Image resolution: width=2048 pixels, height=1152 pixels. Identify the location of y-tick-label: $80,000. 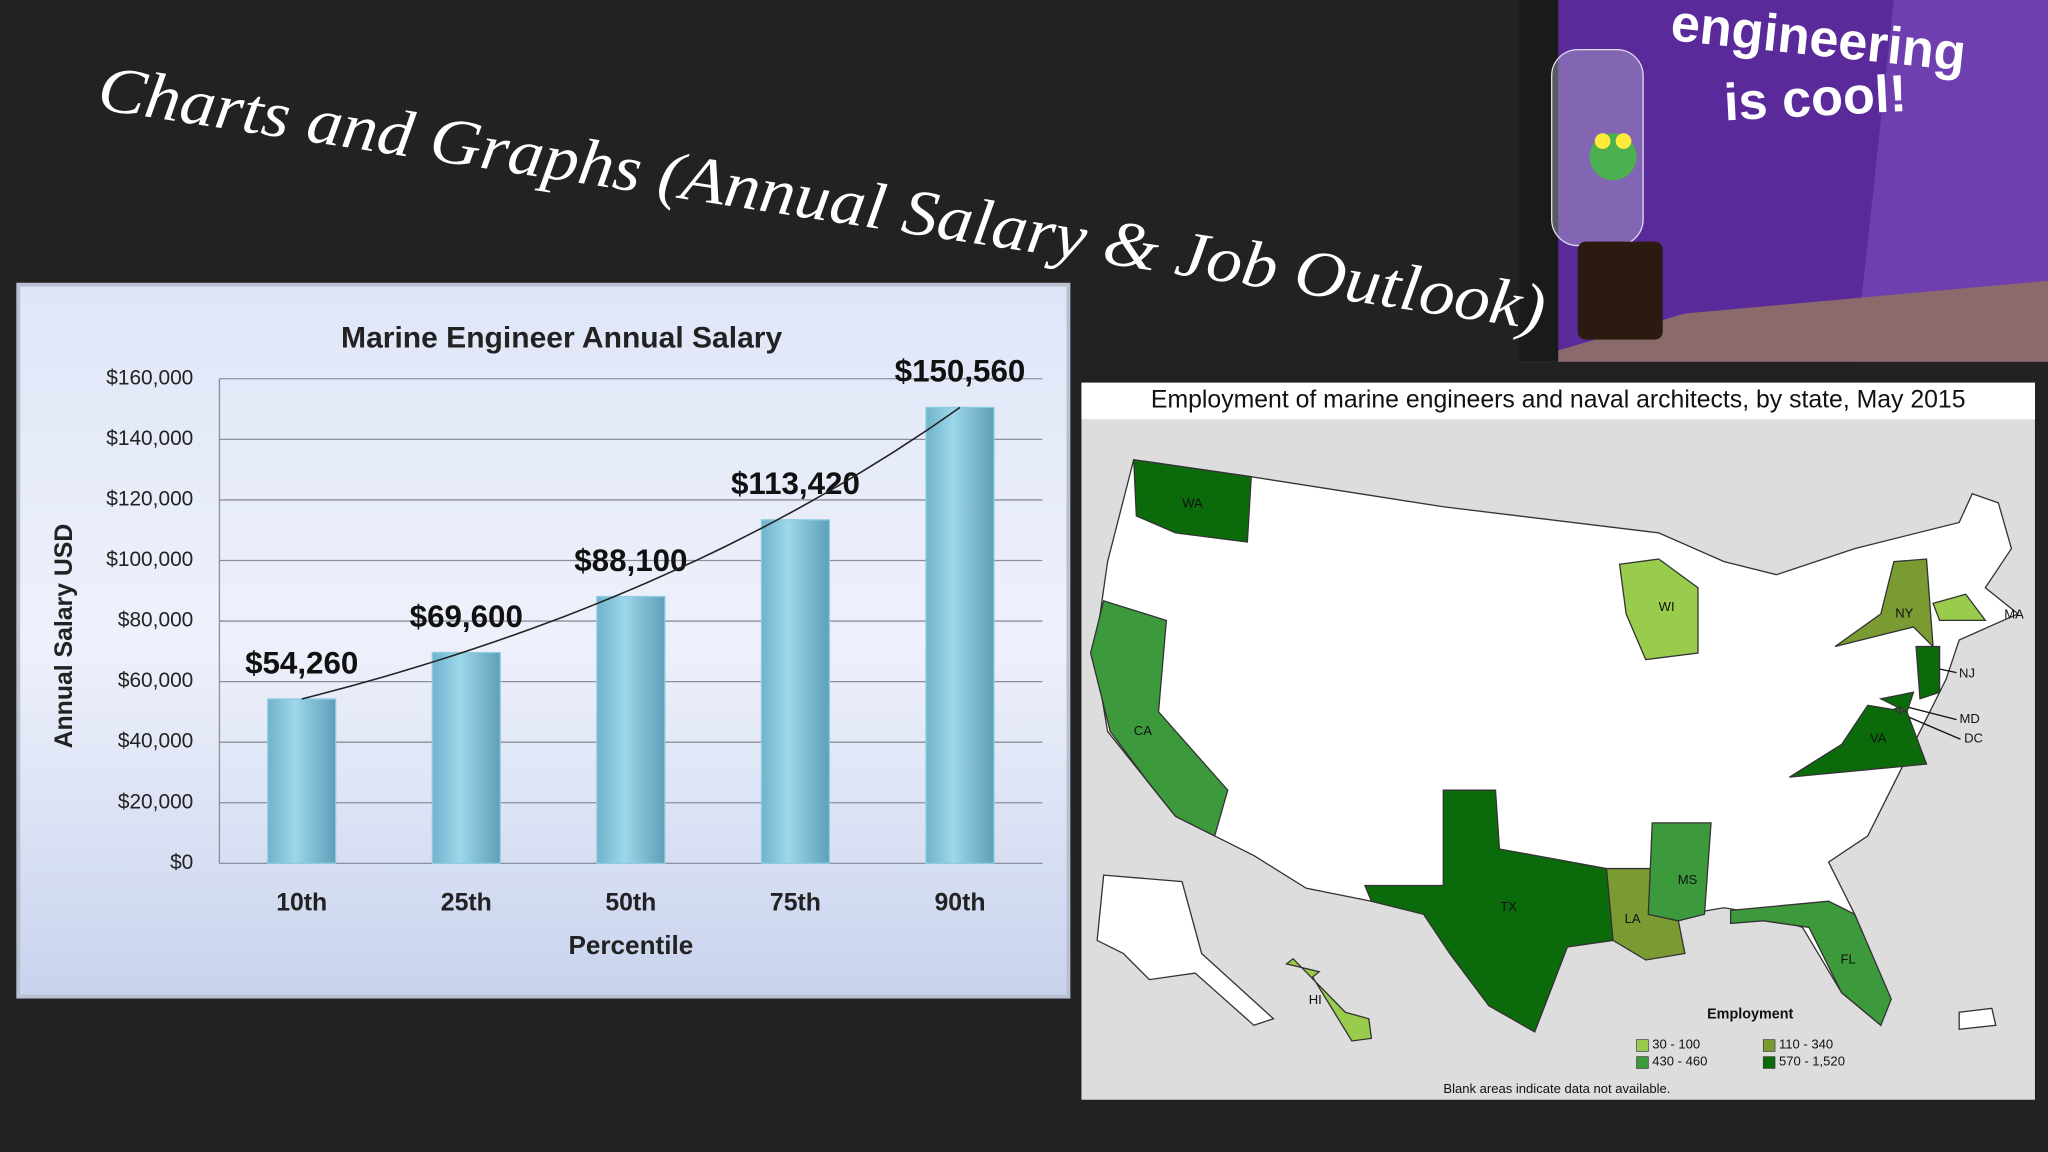
(155, 620).